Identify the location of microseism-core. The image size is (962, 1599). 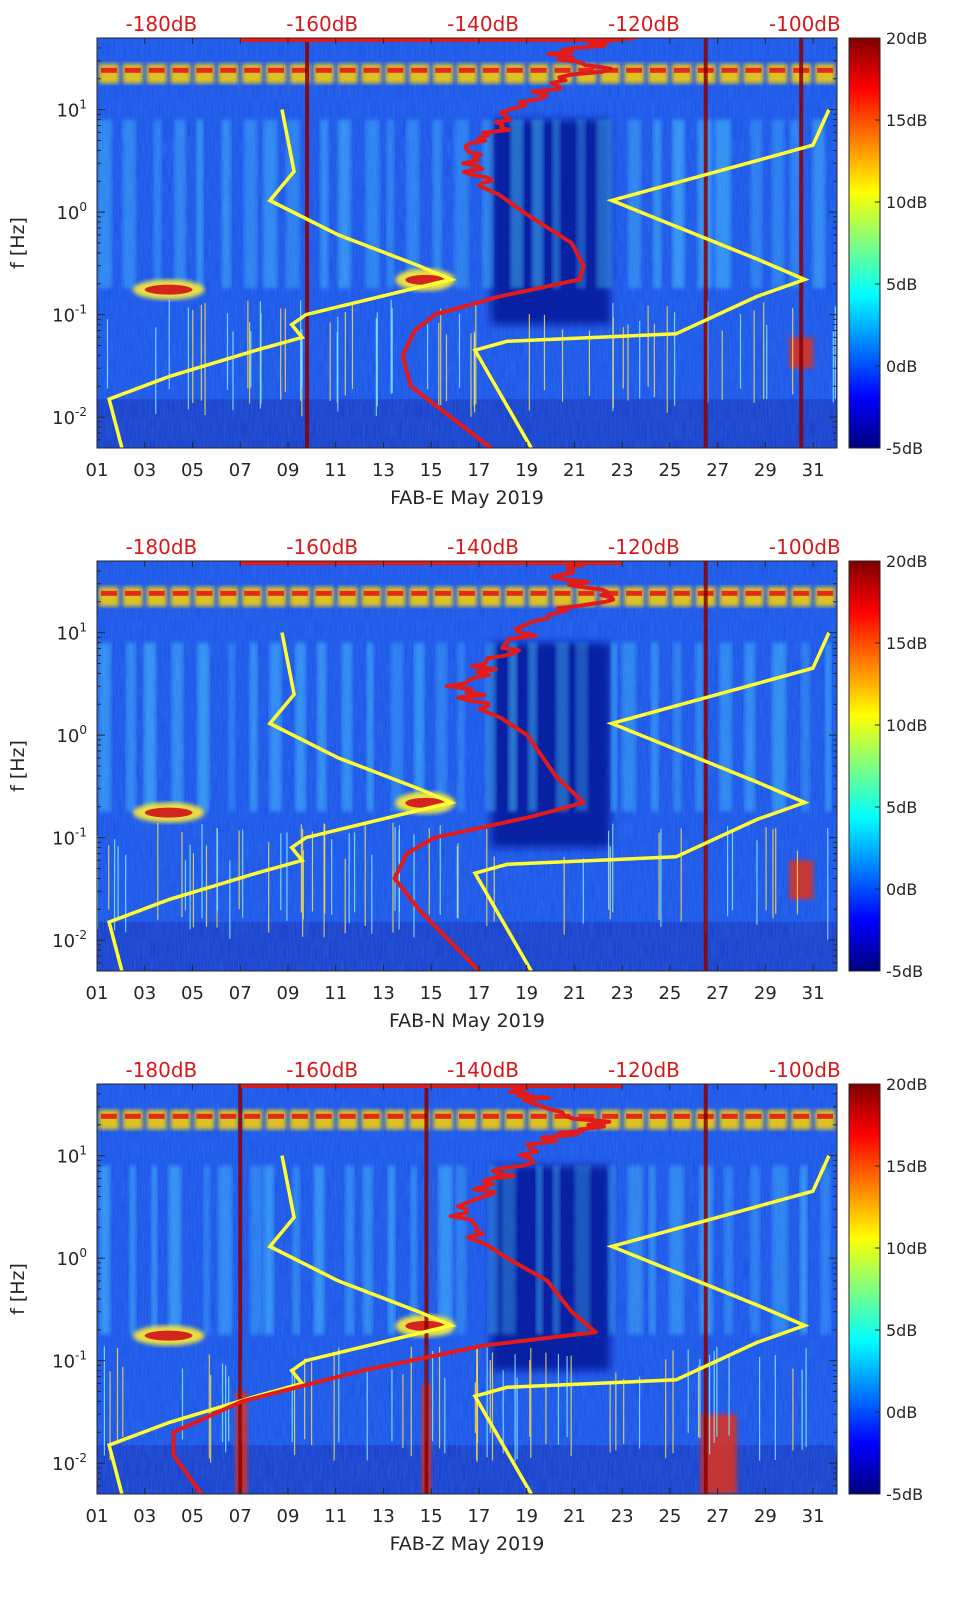
(168, 1335).